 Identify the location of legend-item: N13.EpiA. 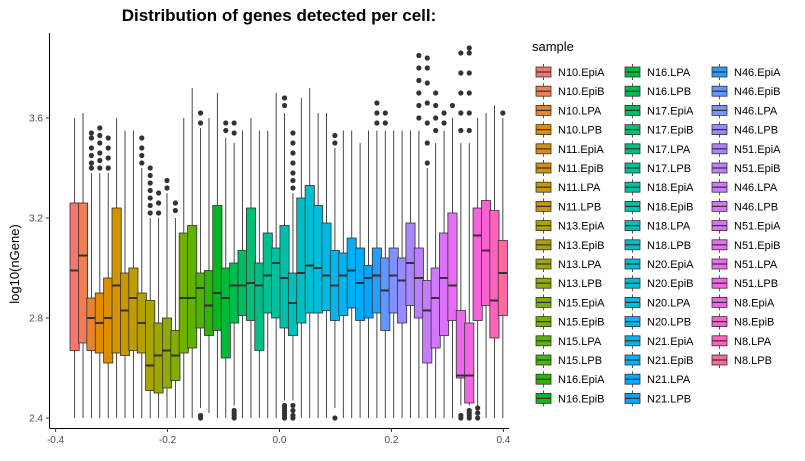
(570, 225).